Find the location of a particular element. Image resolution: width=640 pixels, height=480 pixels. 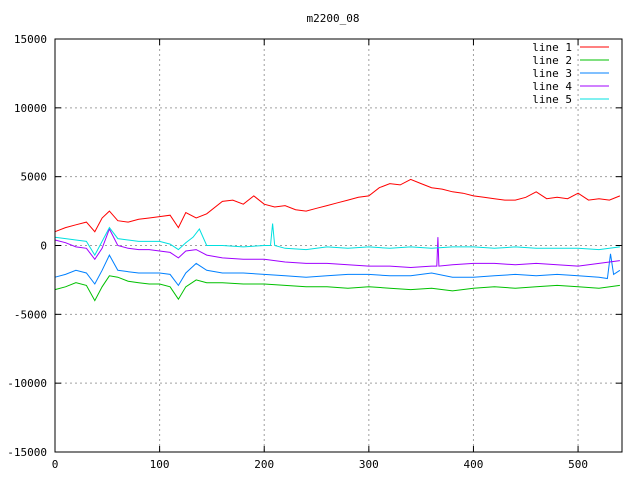

x-tick-label: 300 is located at coordinates (369, 464).